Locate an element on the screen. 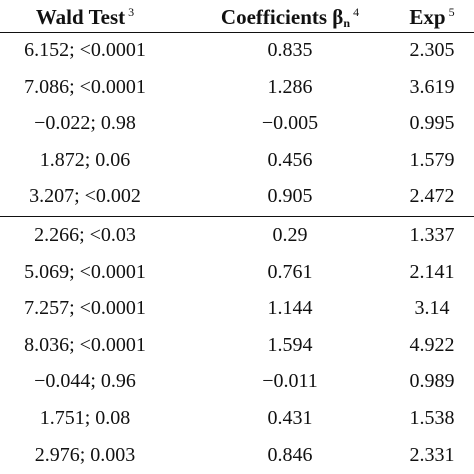 The width and height of the screenshot is (474, 474). table-row: 8.036; <0.0001 1.594 4.922 is located at coordinates (237, 345).